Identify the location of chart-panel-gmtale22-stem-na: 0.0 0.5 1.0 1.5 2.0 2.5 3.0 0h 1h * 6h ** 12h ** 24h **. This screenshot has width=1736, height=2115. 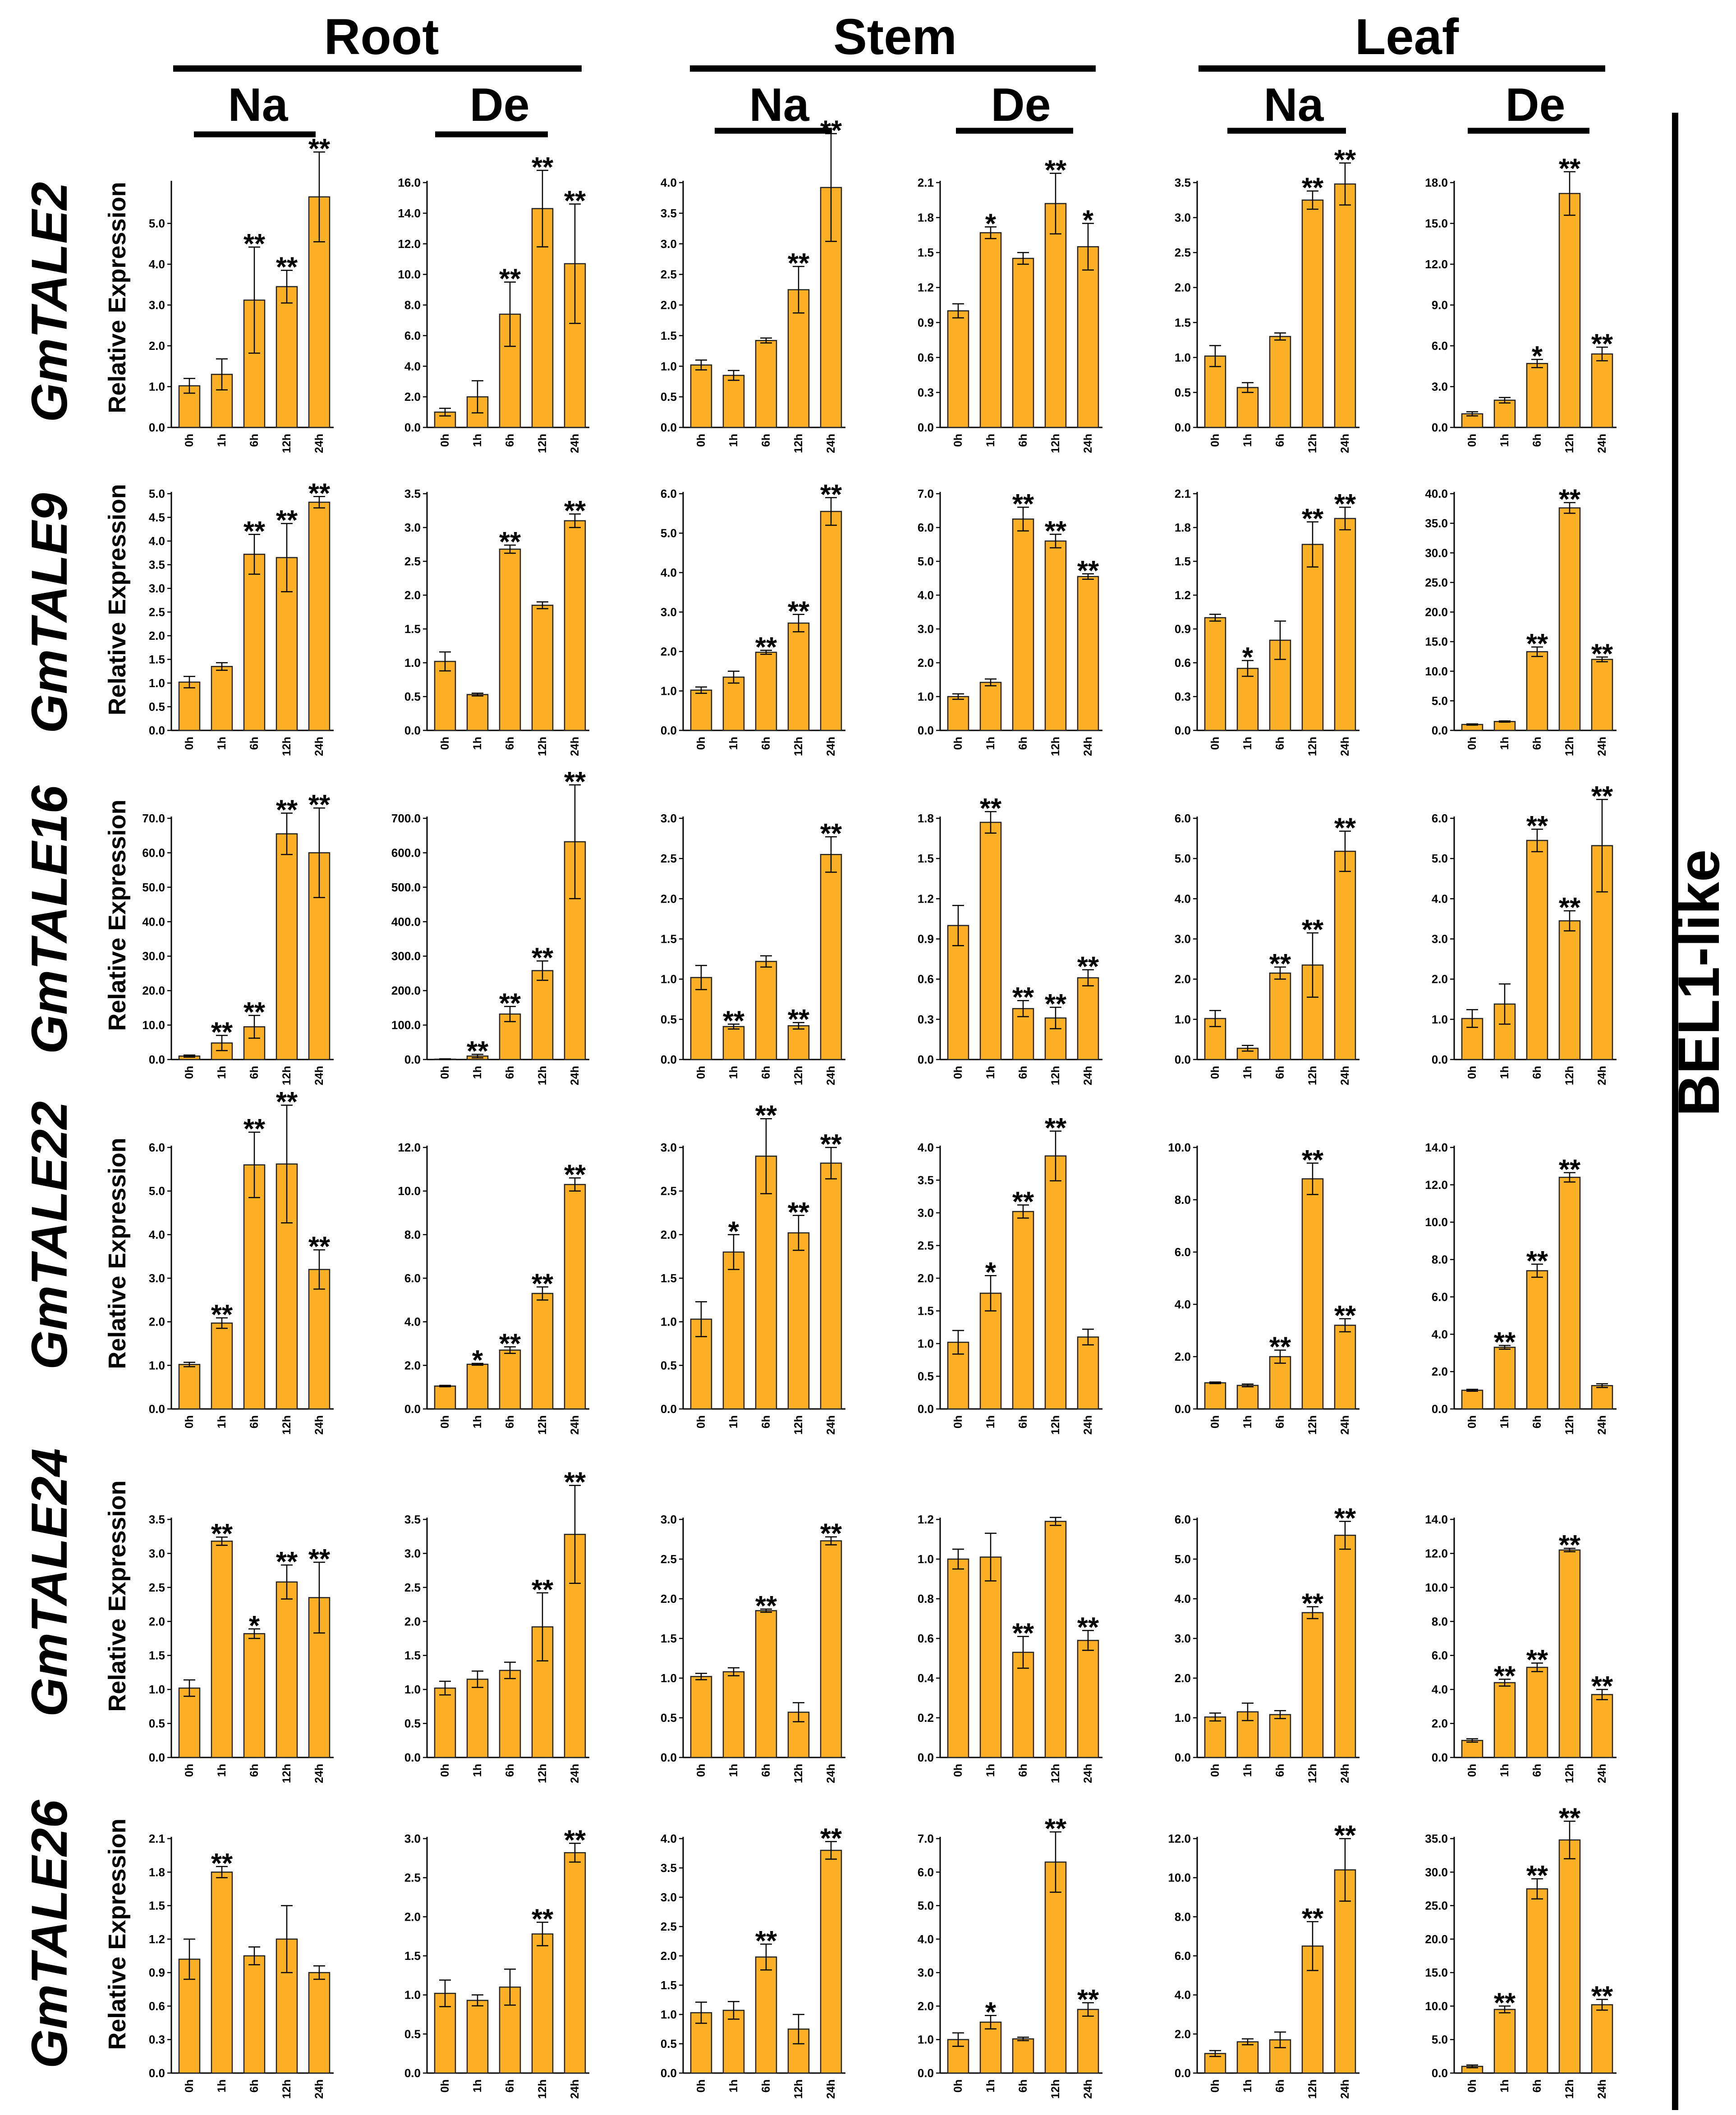
(753, 1267).